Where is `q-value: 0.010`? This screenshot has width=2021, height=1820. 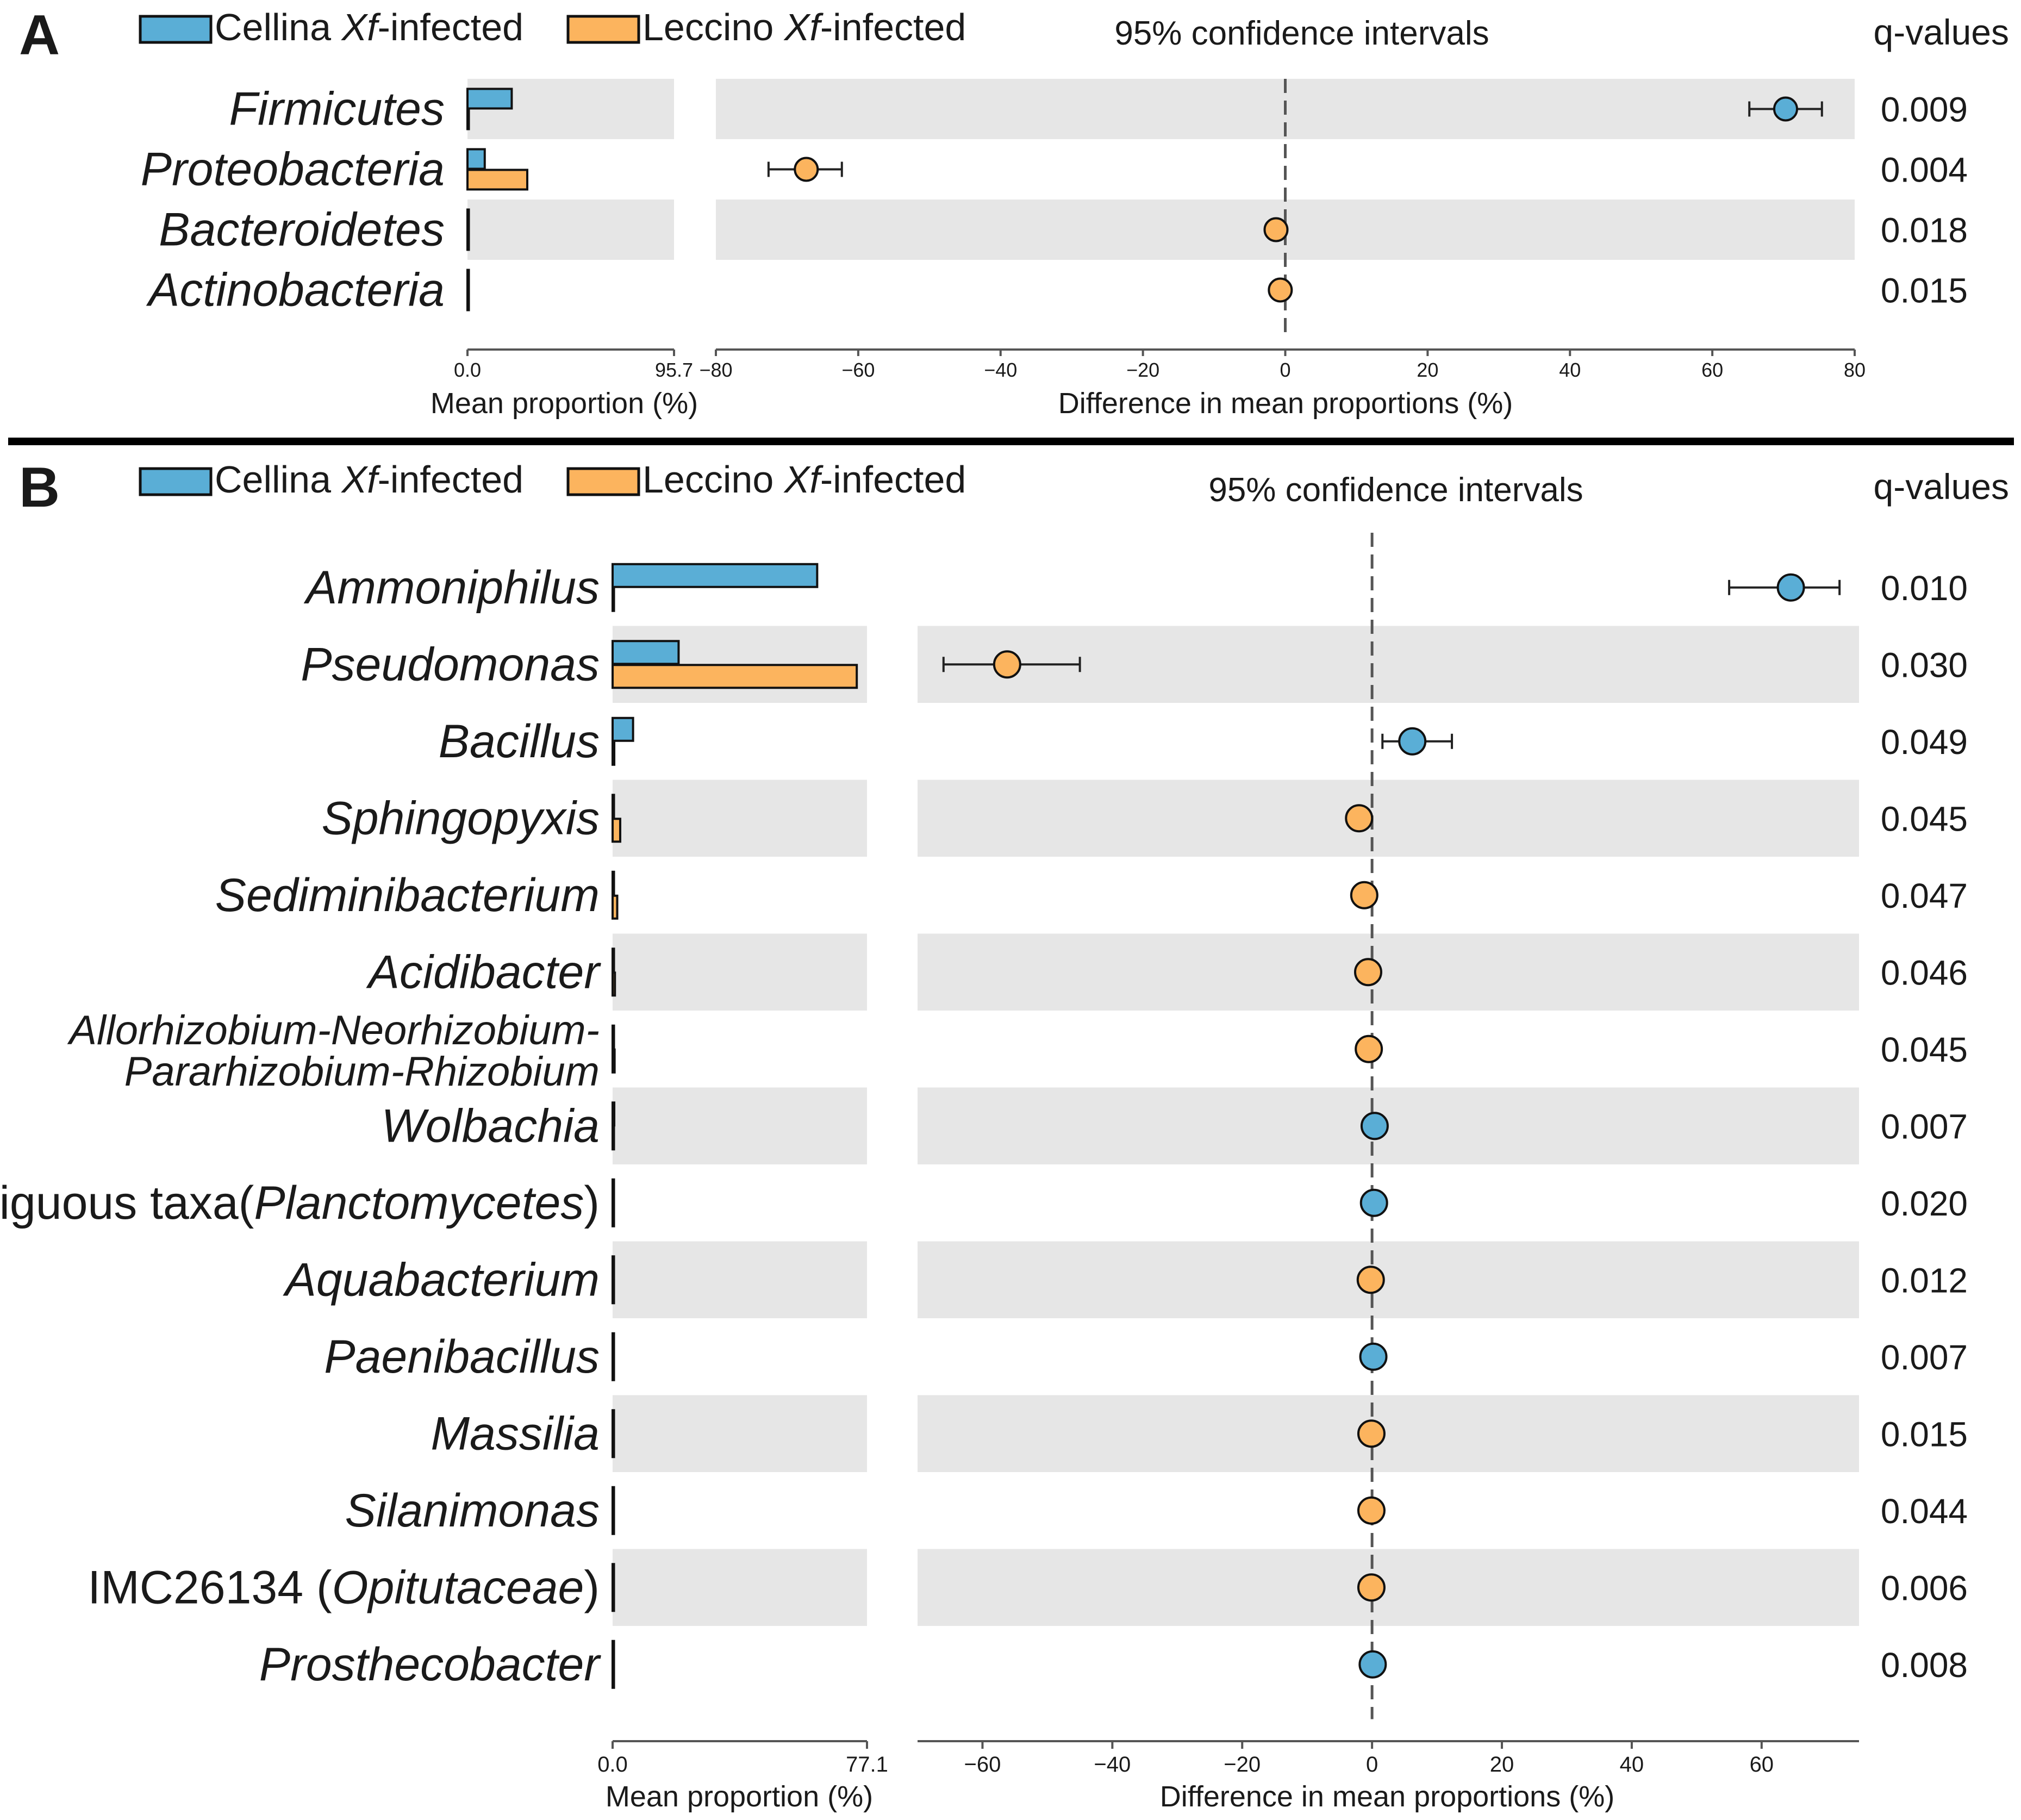
q-value: 0.010 is located at coordinates (1924, 588).